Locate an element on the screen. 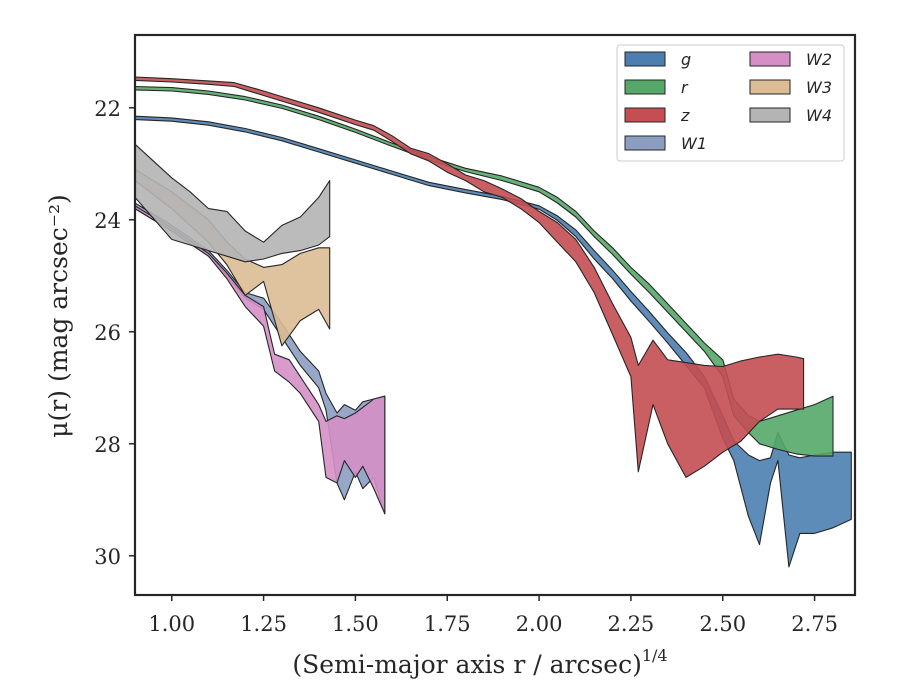  band-w4 is located at coordinates (232, 203).